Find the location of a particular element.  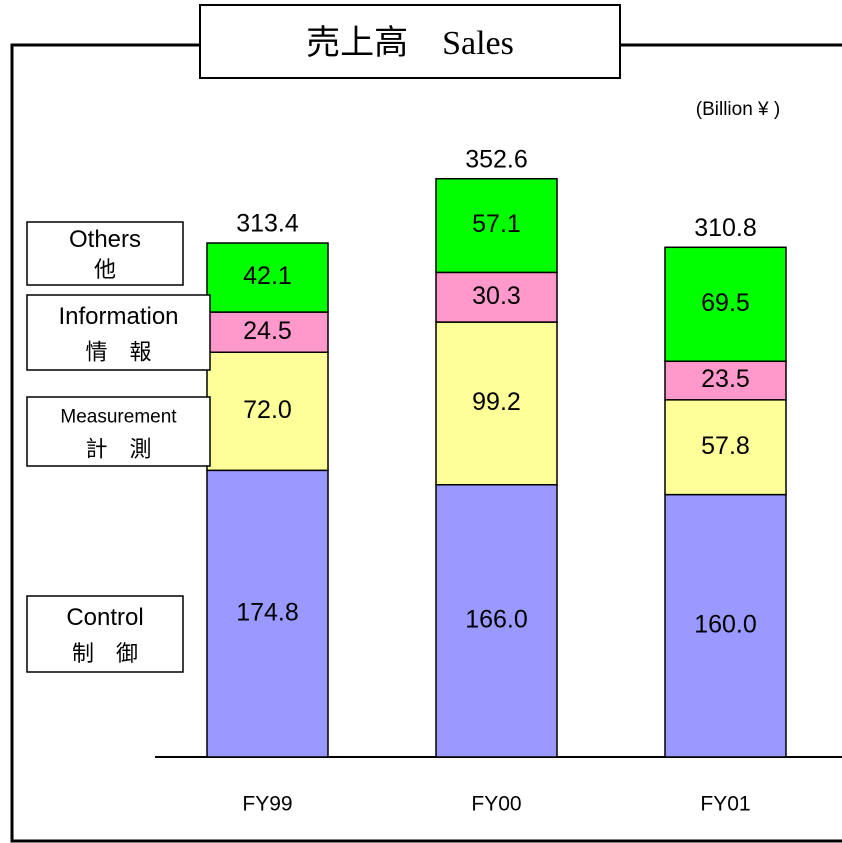

legend-label-local: 他 is located at coordinates (105, 269).